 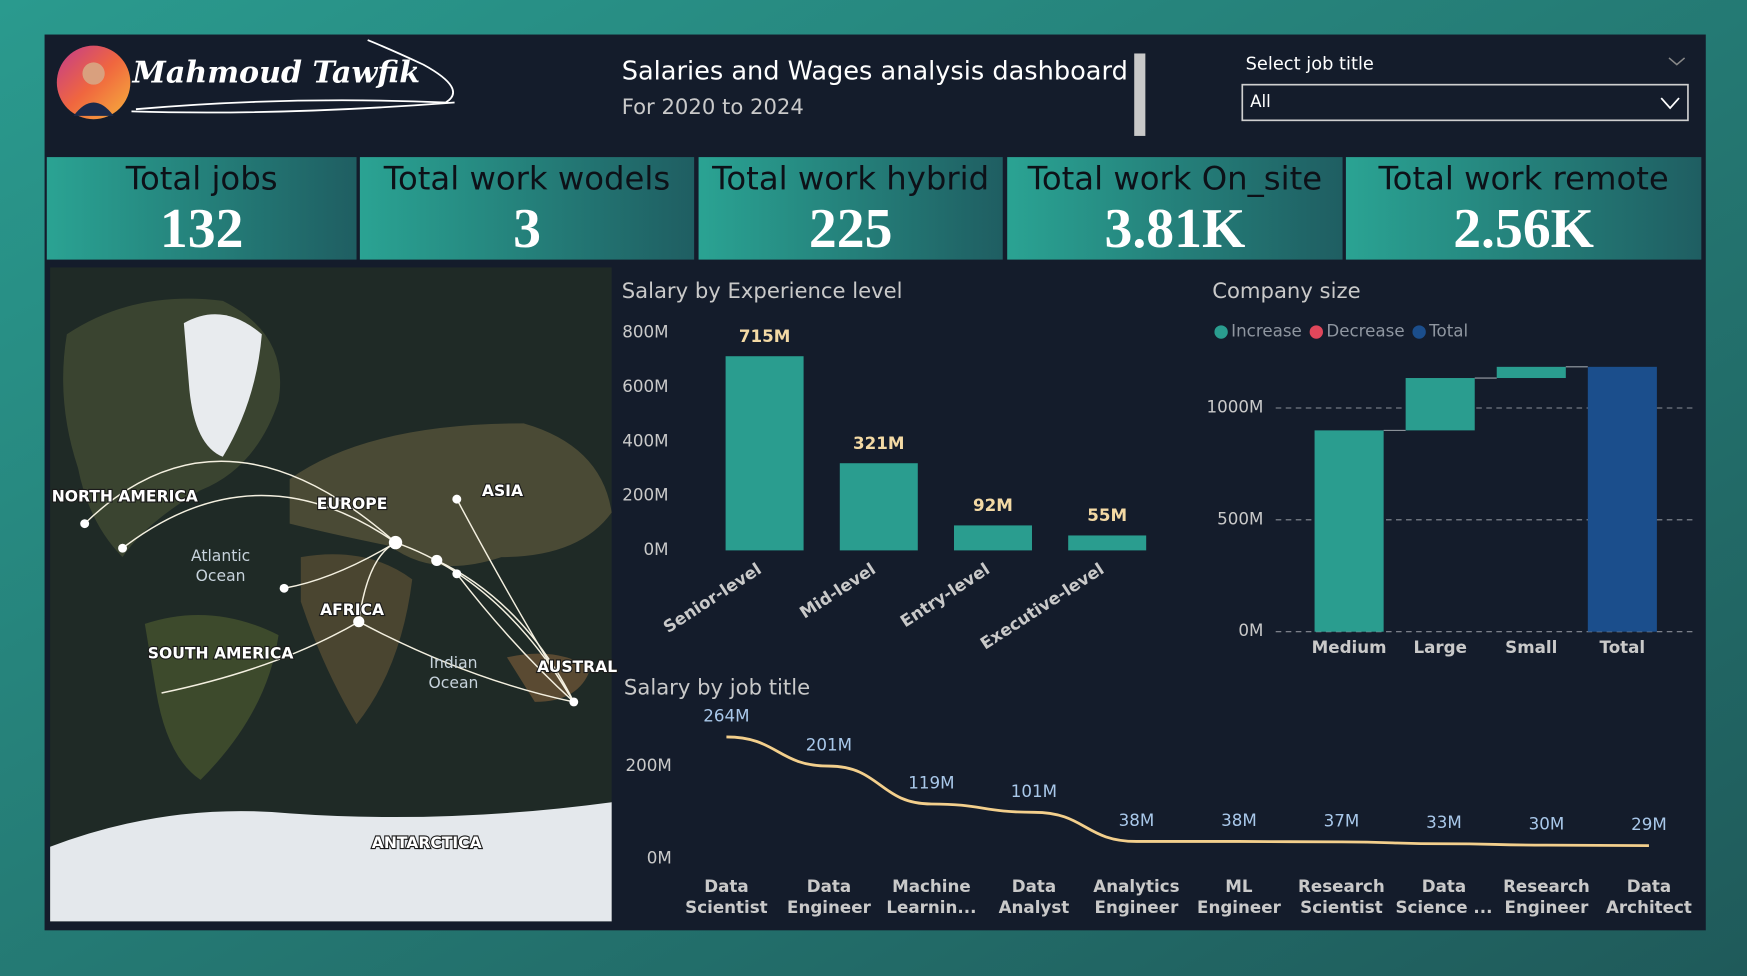 What do you see at coordinates (829, 745) in the screenshot?
I see `data-label: 201M` at bounding box center [829, 745].